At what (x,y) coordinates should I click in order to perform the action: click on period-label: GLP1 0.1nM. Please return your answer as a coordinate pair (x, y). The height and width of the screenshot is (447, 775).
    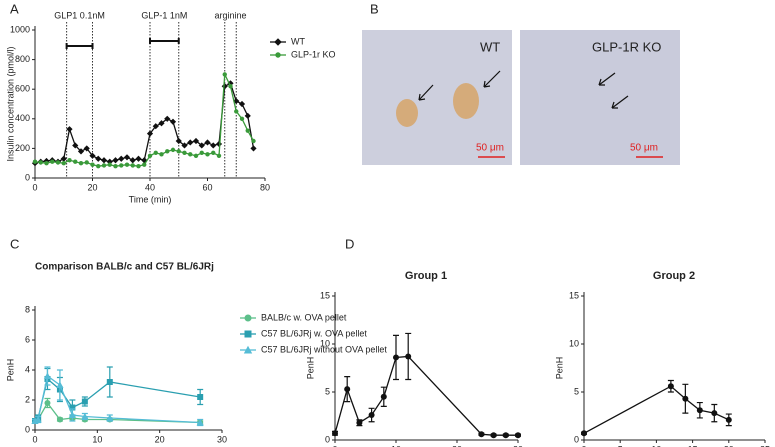
    Looking at the image, I should click on (79, 15).